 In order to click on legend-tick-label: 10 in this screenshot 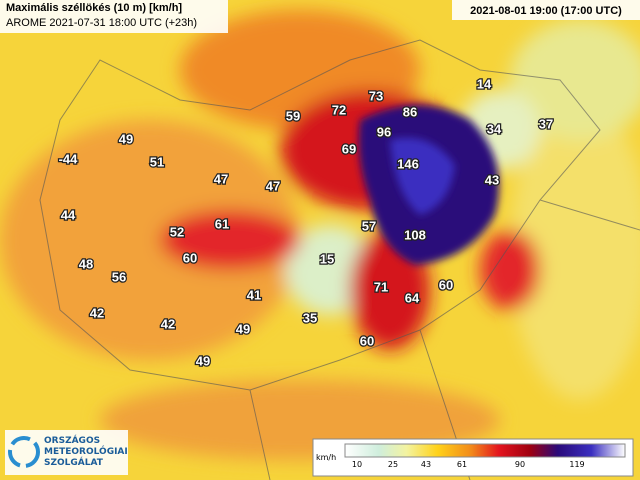, I will do `click(357, 464)`.